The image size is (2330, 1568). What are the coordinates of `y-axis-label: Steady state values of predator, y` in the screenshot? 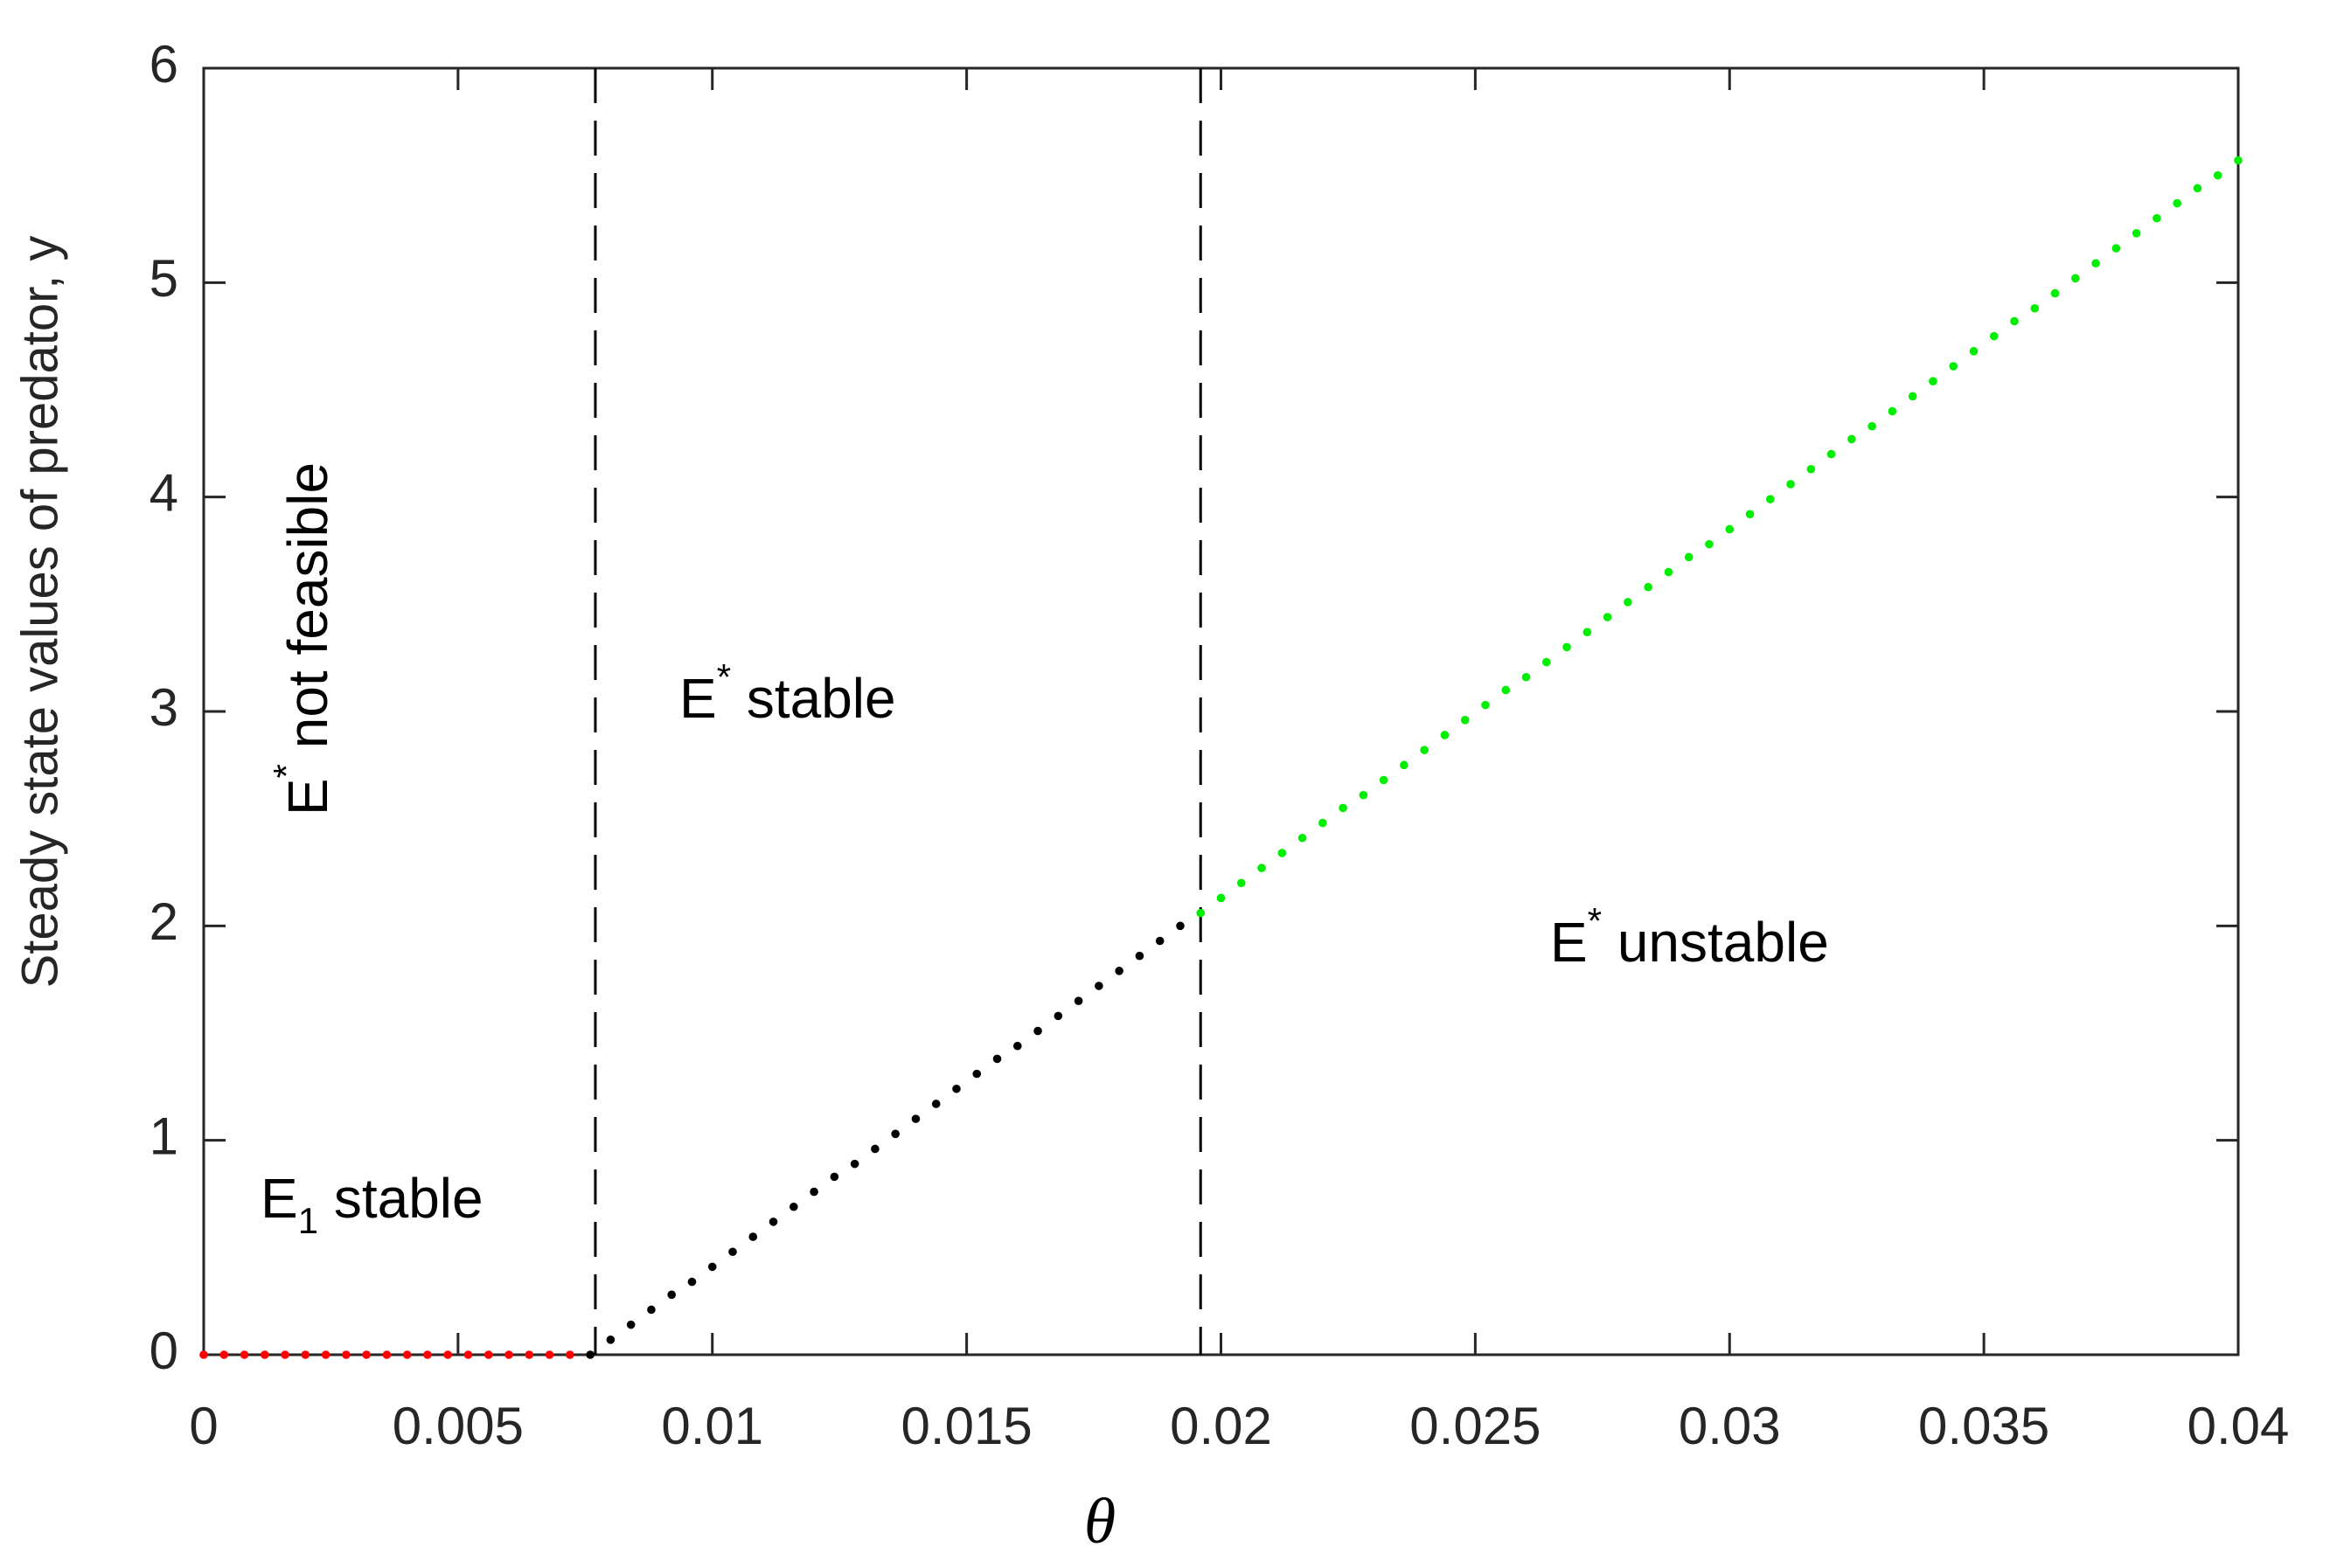 It's located at (39, 612).